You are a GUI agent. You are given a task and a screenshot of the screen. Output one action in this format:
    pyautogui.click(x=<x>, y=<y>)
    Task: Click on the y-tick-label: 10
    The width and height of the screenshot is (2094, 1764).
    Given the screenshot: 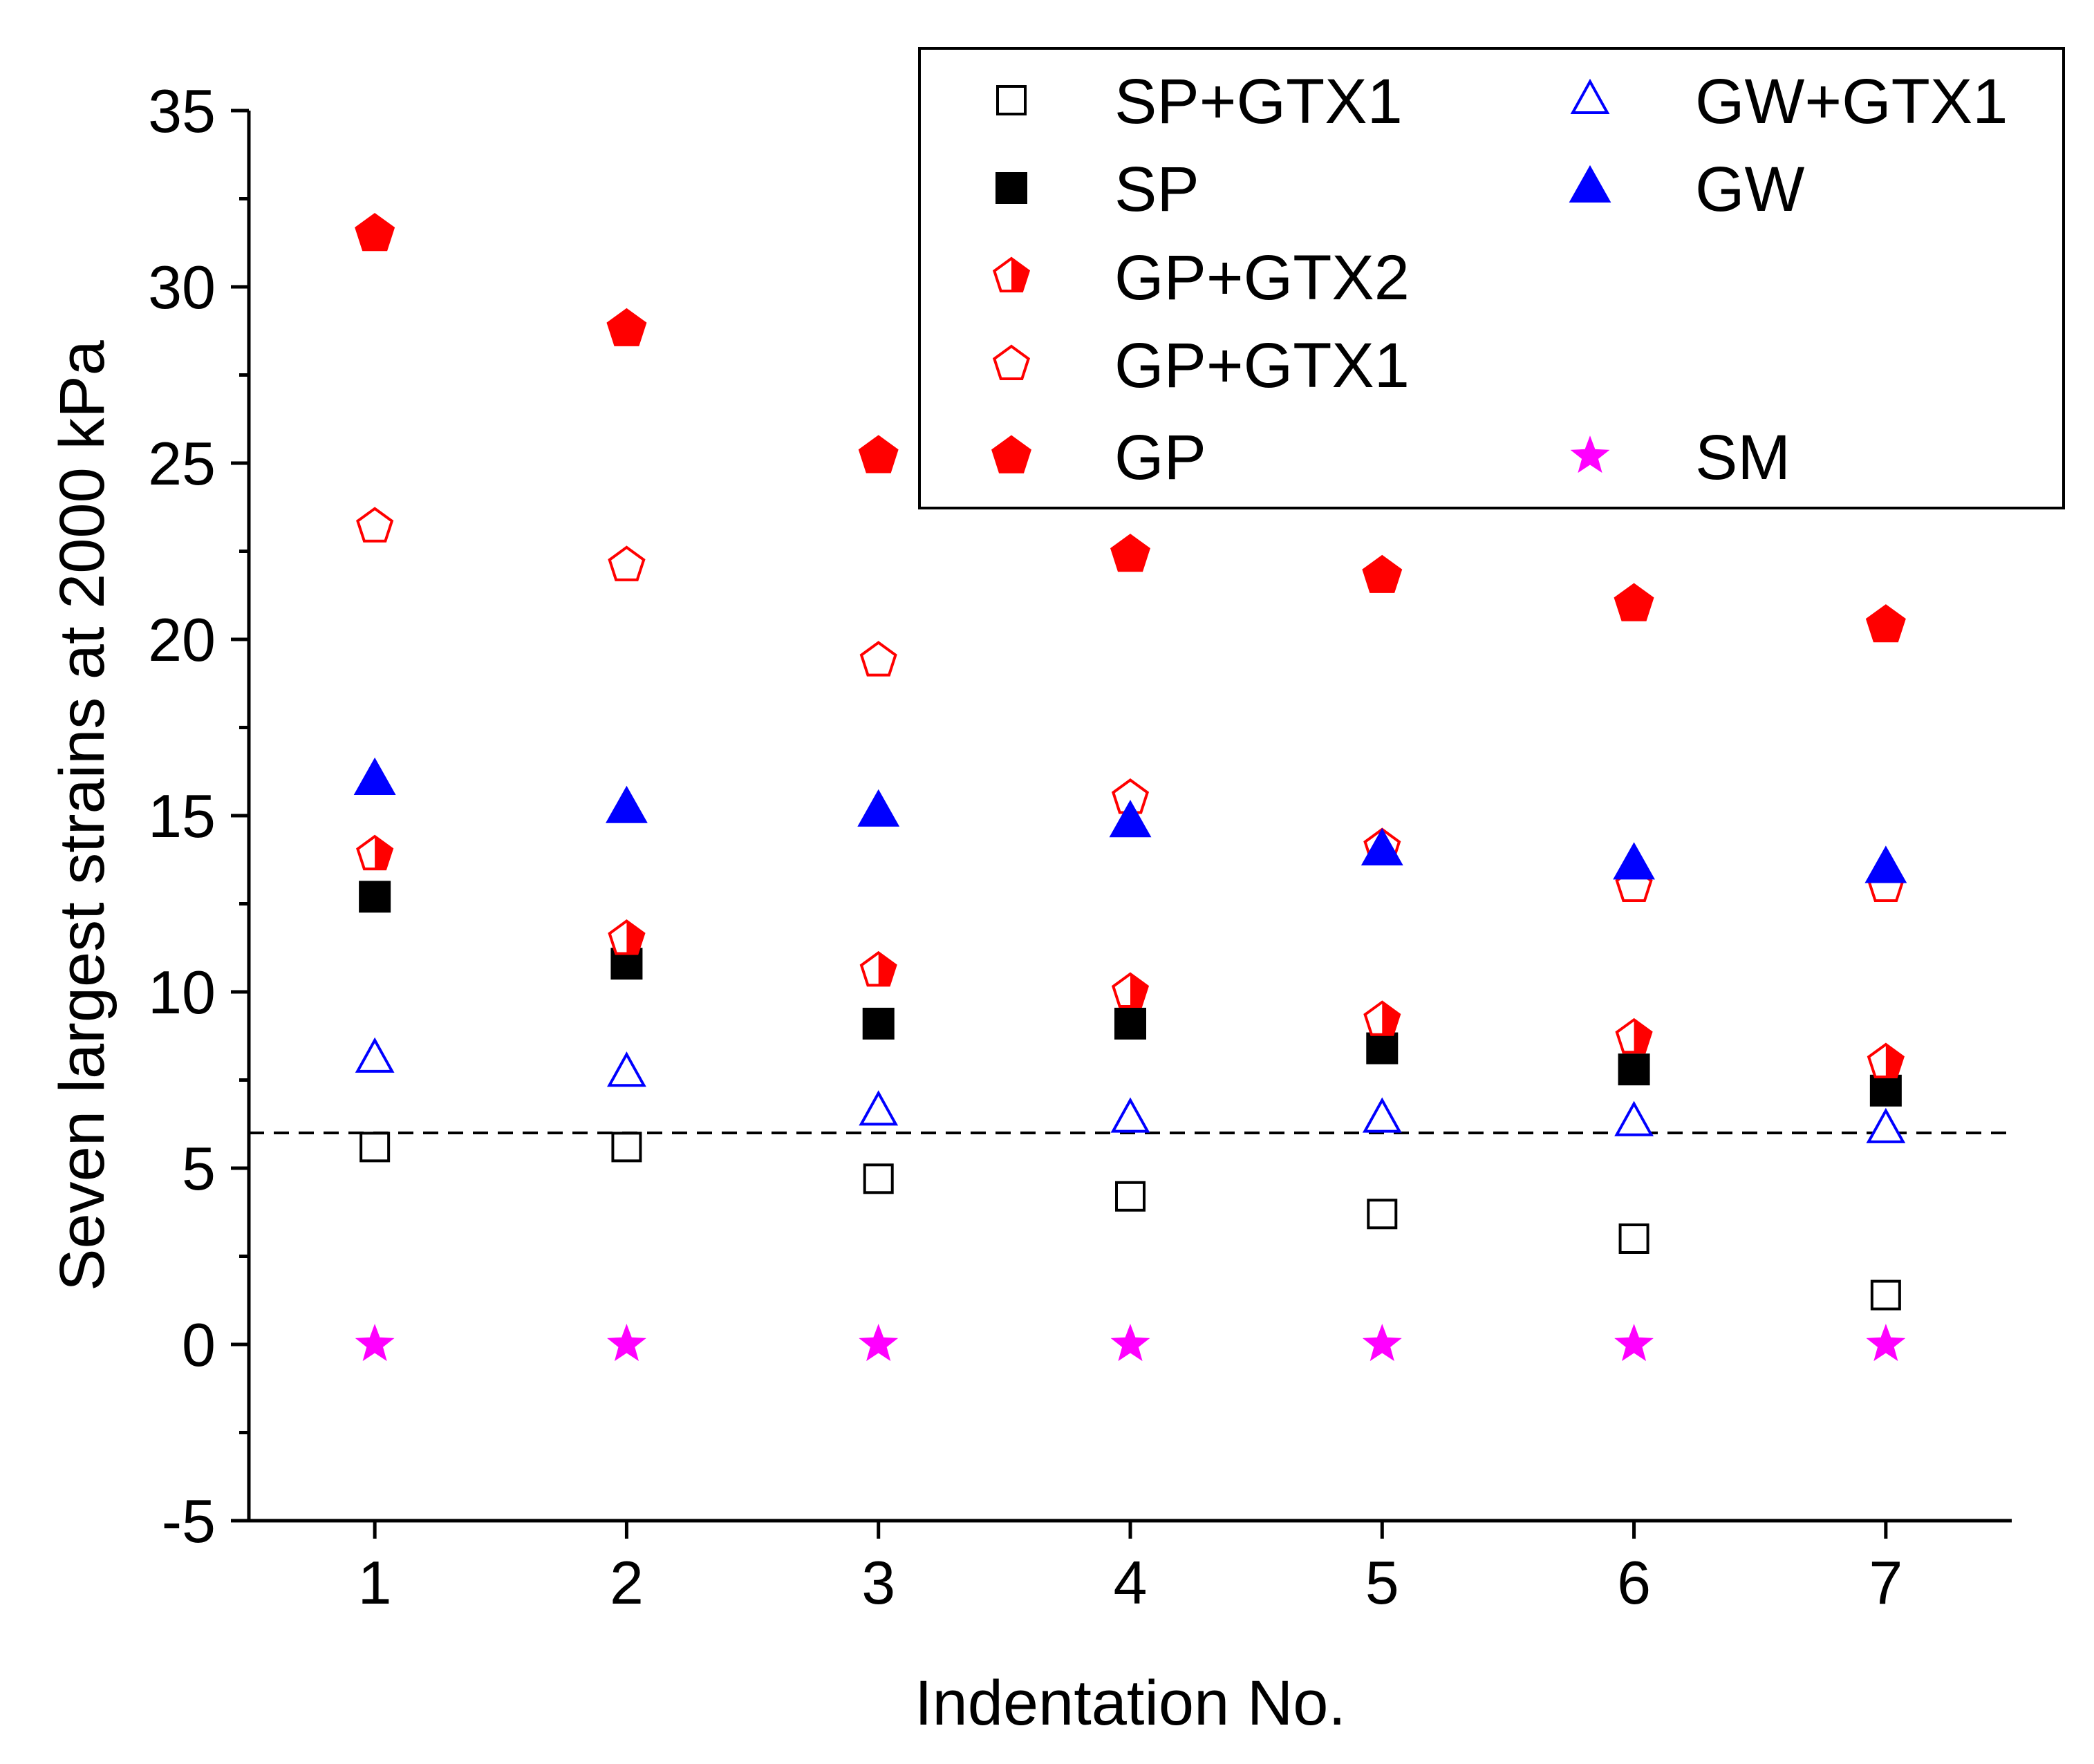 What is the action you would take?
    pyautogui.click(x=182, y=992)
    